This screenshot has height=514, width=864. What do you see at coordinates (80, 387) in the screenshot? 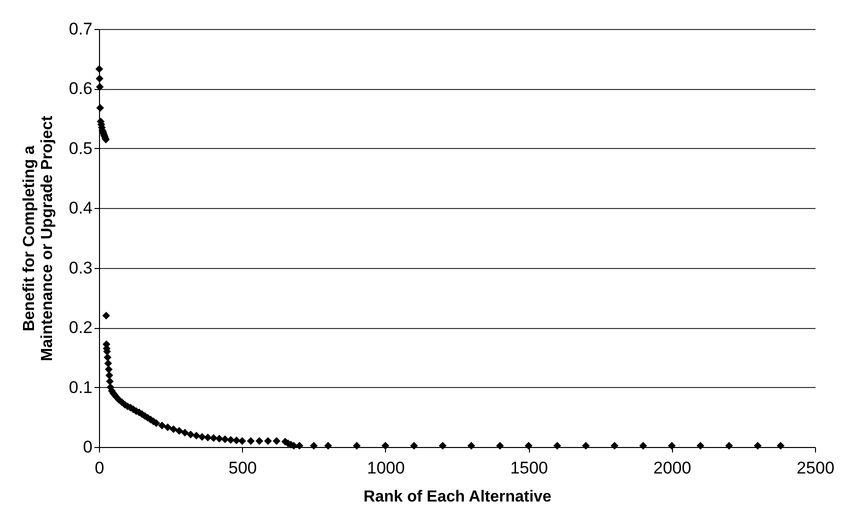
I see `y-tick-label: 0.1` at bounding box center [80, 387].